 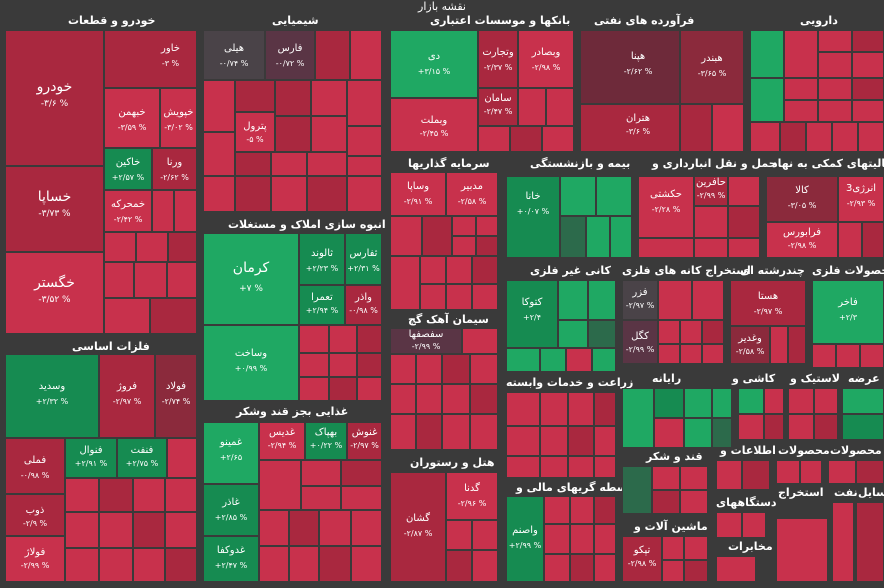 What do you see at coordinates (54, 293) in the screenshot?
I see `tile-khegostar: خگستر -۳/۵۲ %` at bounding box center [54, 293].